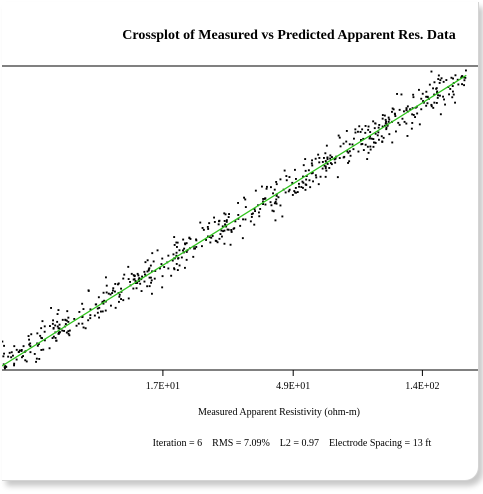 The width and height of the screenshot is (483, 494). I want to click on x-tick-label: 1.4E+02, so click(422, 386).